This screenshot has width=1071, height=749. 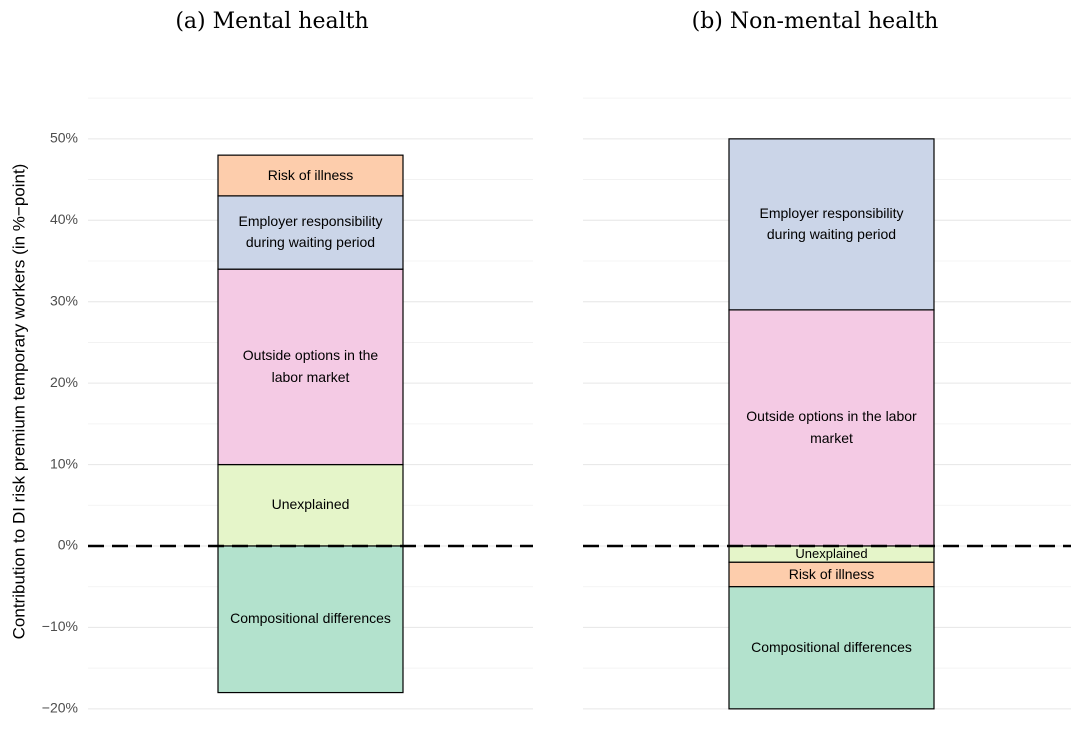 I want to click on y-tick-label: 30%, so click(x=64, y=300).